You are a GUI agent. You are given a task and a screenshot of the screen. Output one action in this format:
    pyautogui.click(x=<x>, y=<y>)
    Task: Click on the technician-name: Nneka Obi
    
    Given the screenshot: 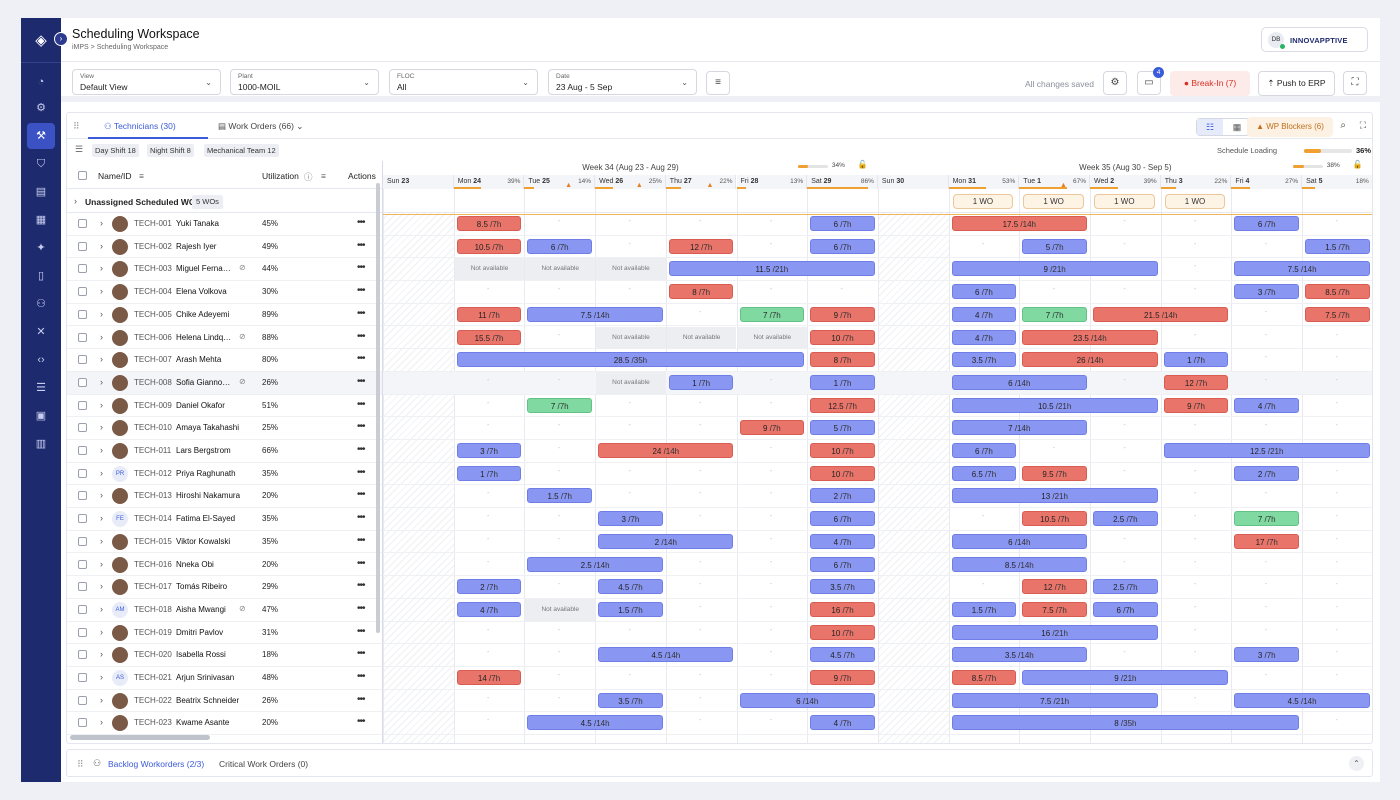 What is the action you would take?
    pyautogui.click(x=195, y=564)
    